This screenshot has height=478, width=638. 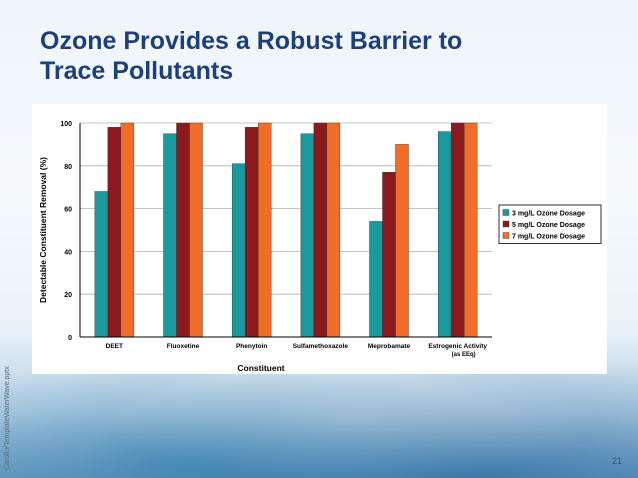 I want to click on legend-box, so click(x=550, y=224).